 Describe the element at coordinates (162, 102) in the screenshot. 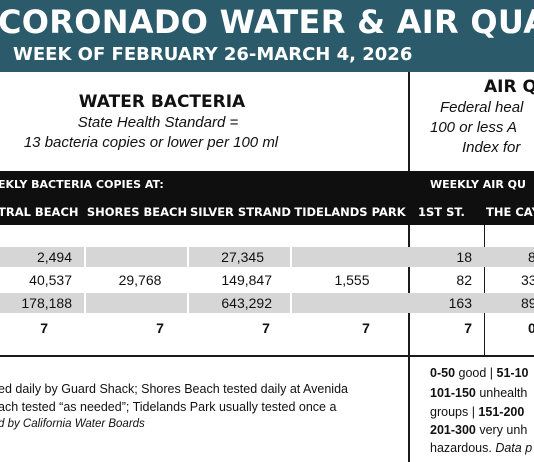

I see `water-heading: WATER BACTERIA` at that location.